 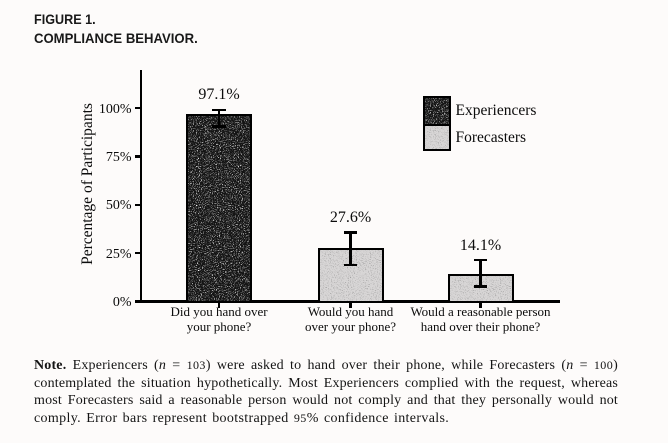 I want to click on legend-swatch-light, so click(x=436, y=137).